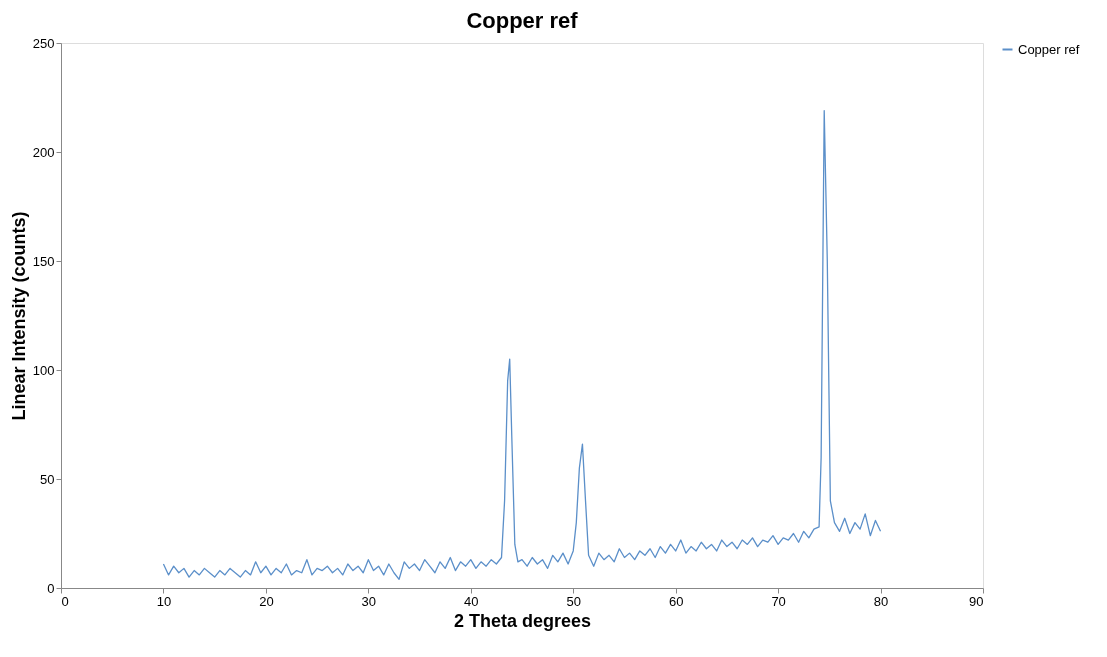 The width and height of the screenshot is (1107, 657). I want to click on x-tick-label: 50, so click(573, 601).